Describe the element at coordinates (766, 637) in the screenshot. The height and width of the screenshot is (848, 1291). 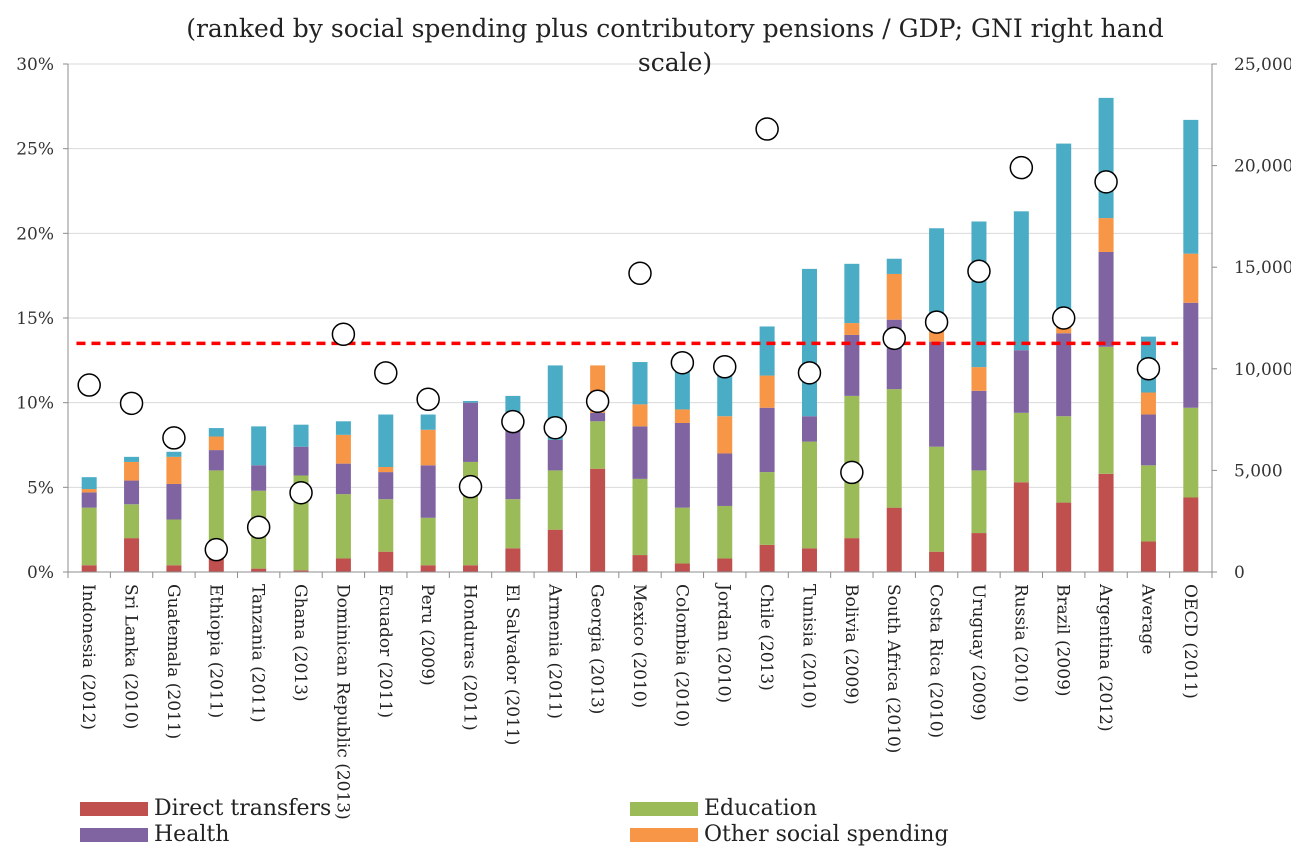
I see `category-label: Chile (2013)` at that location.